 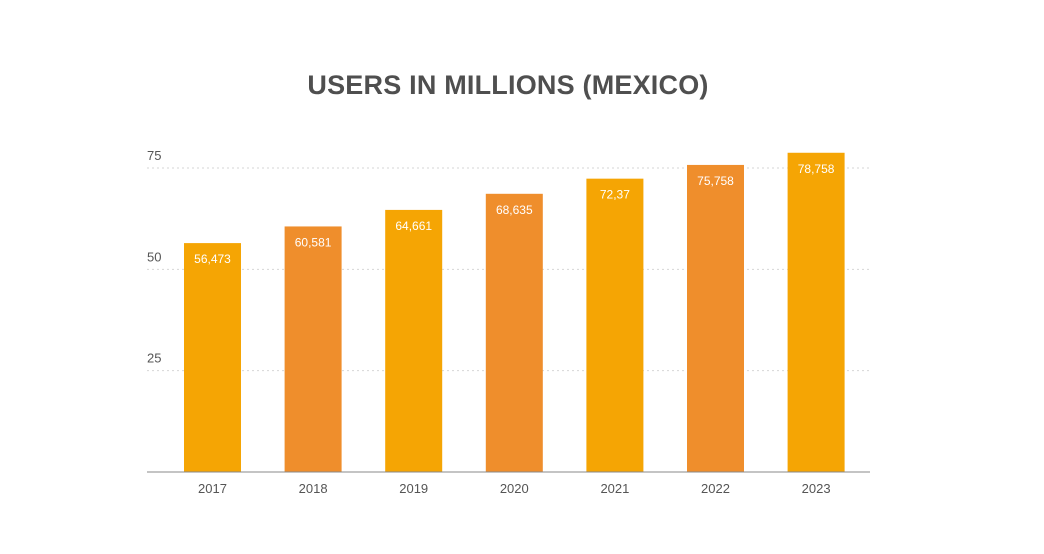 What do you see at coordinates (615, 325) in the screenshot?
I see `bar-2021` at bounding box center [615, 325].